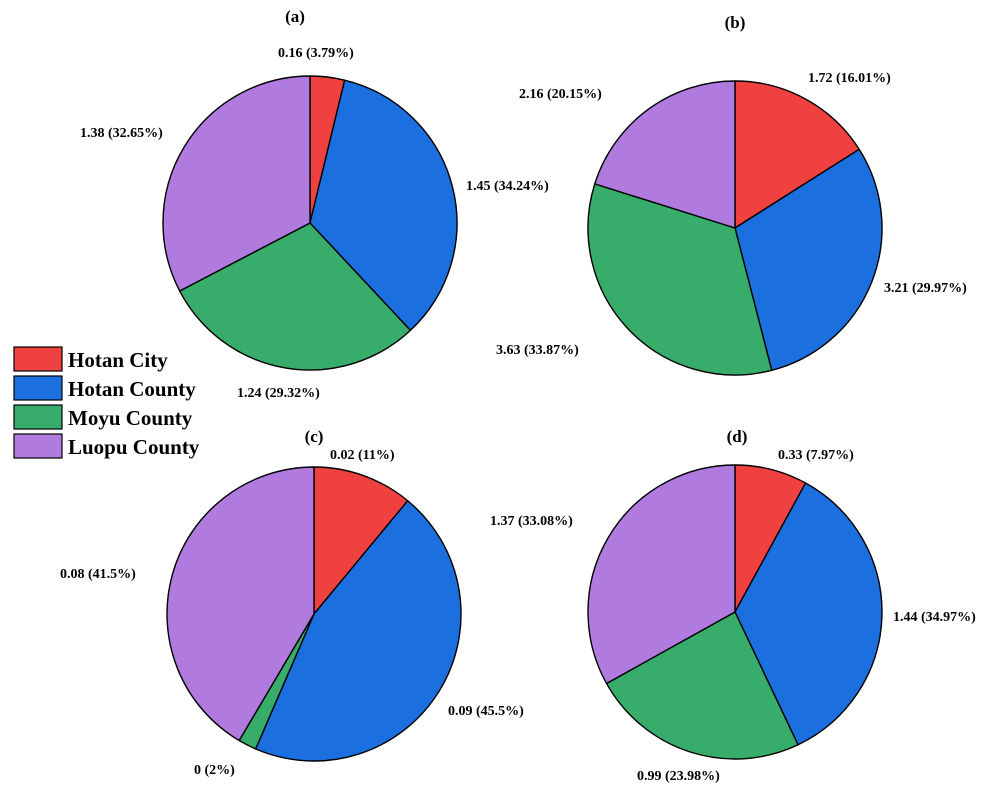  Describe the element at coordinates (531, 521) in the screenshot. I see `pie-d-label-luopu-county: 1.37 (33.08%)` at that location.